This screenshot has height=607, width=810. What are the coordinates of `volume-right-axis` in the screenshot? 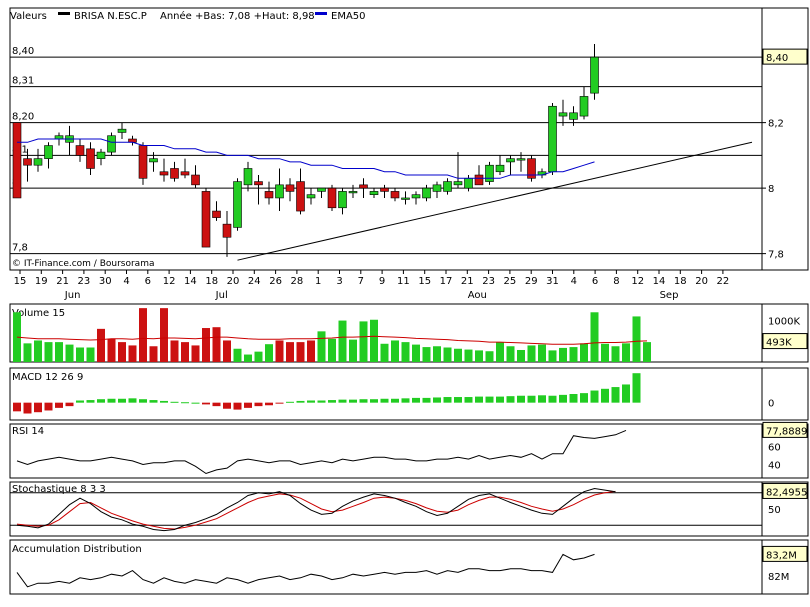 It's located at (785, 333).